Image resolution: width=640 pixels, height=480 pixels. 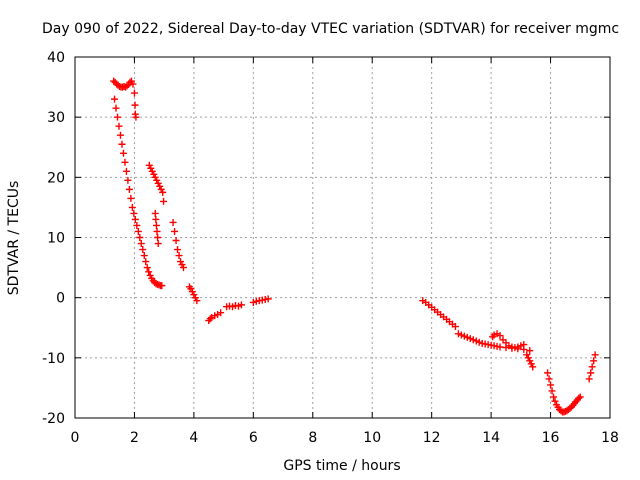 What do you see at coordinates (551, 438) in the screenshot?
I see `x-tick-label: 16` at bounding box center [551, 438].